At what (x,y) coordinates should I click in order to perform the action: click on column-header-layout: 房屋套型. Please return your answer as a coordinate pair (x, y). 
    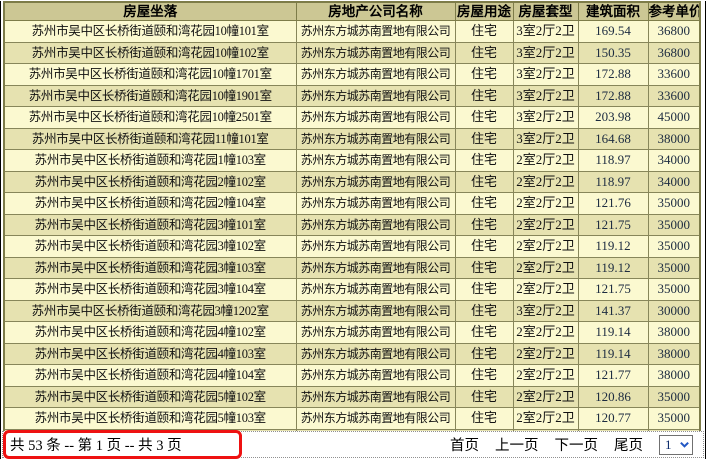
    Looking at the image, I should click on (545, 11).